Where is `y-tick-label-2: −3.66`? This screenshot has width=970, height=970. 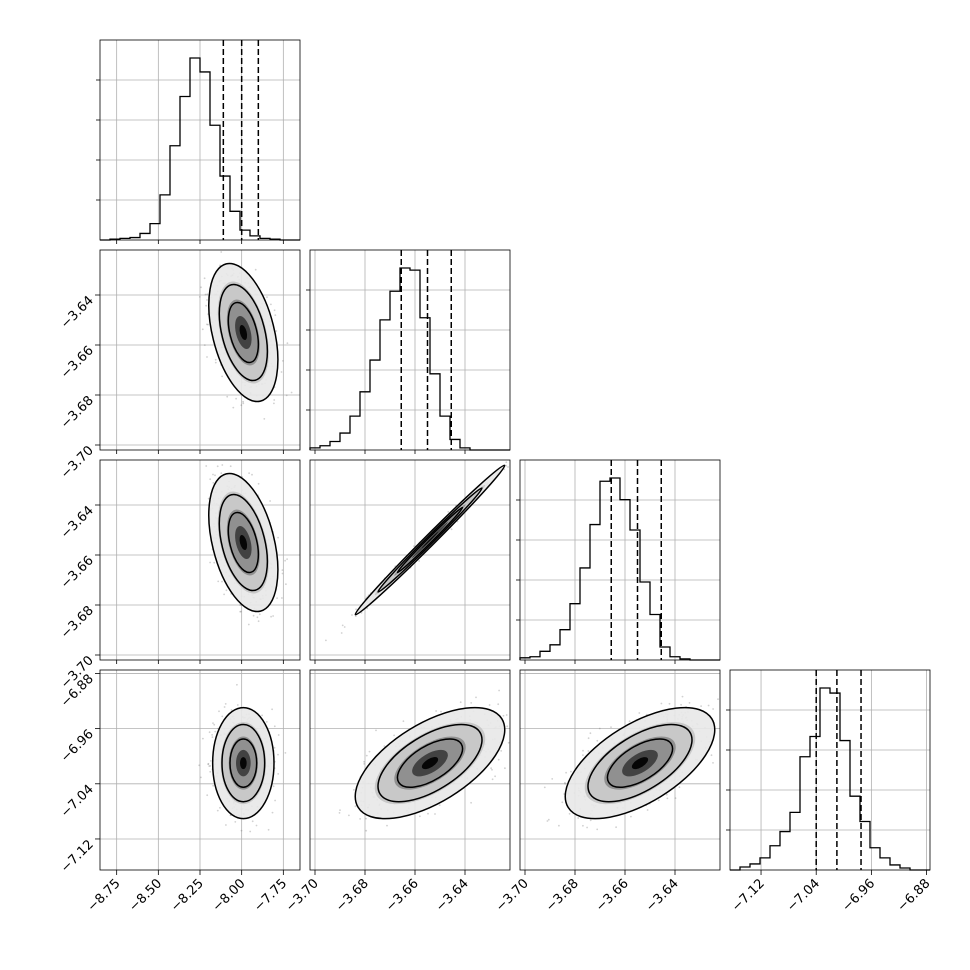
y-tick-label-2: −3.66 is located at coordinates (77, 572).